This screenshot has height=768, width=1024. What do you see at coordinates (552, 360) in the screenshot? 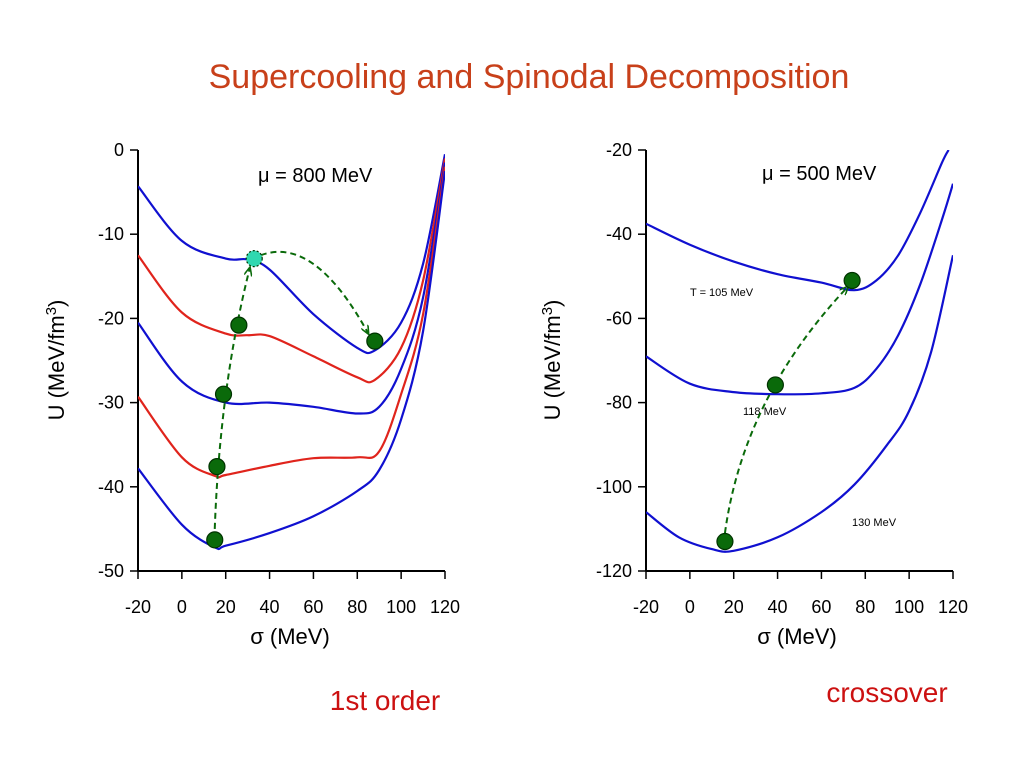
I see `y-axis-label-right: U (MeV/fm3)` at bounding box center [552, 360].